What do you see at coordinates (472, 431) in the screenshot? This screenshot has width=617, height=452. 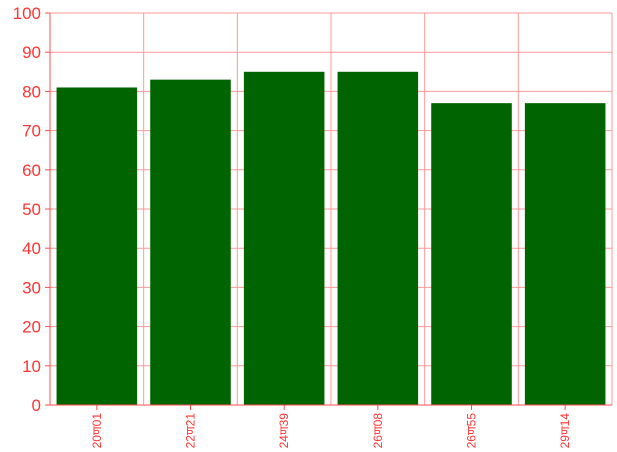 I see `x-tick-label: 26ण55` at bounding box center [472, 431].